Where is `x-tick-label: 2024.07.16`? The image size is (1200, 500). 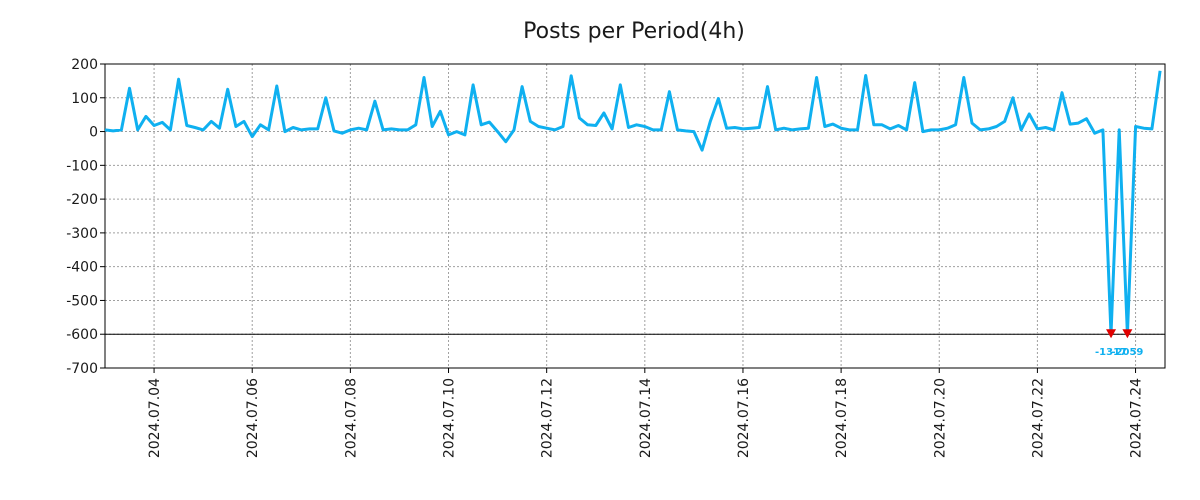
x-tick-label: 2024.07.16 is located at coordinates (744, 418).